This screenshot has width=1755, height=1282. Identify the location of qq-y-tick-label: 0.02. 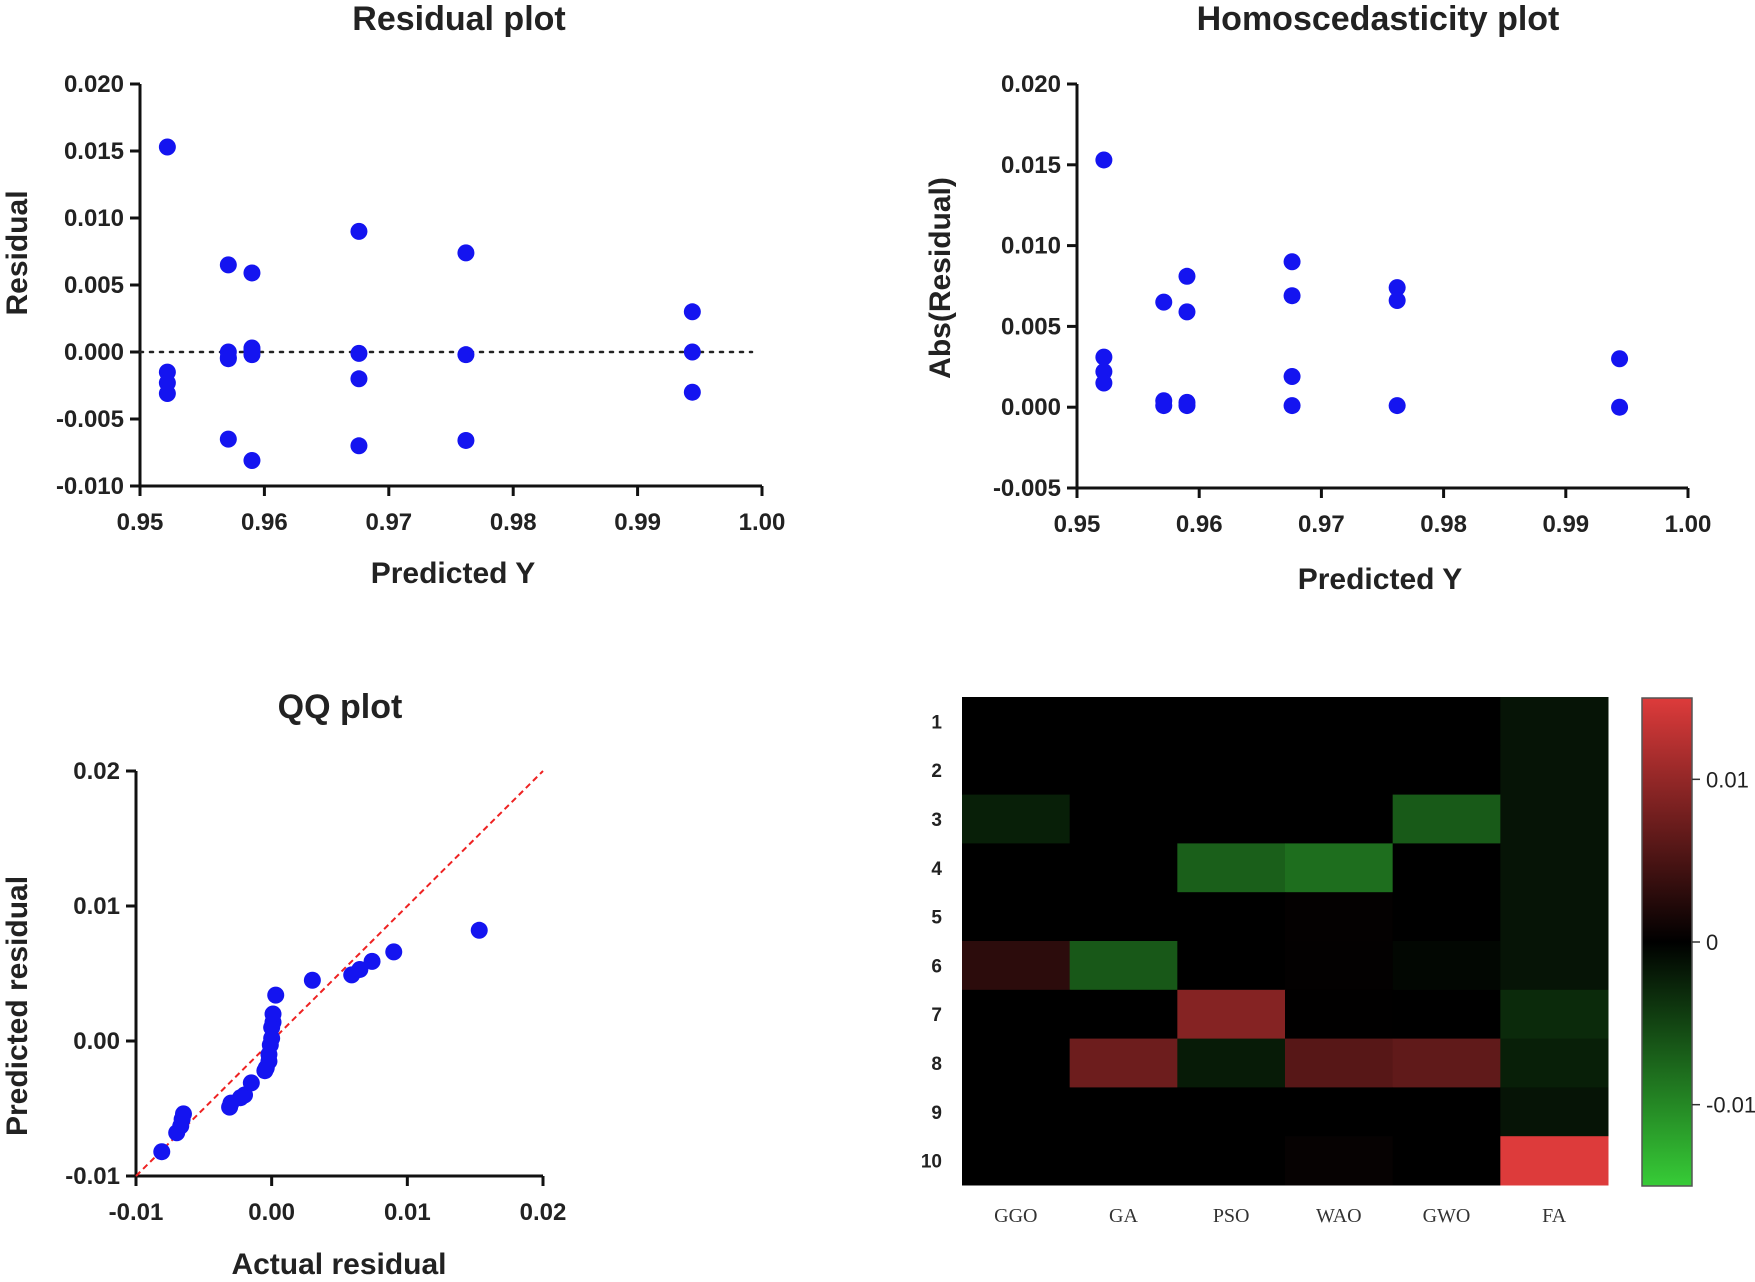
(96, 771).